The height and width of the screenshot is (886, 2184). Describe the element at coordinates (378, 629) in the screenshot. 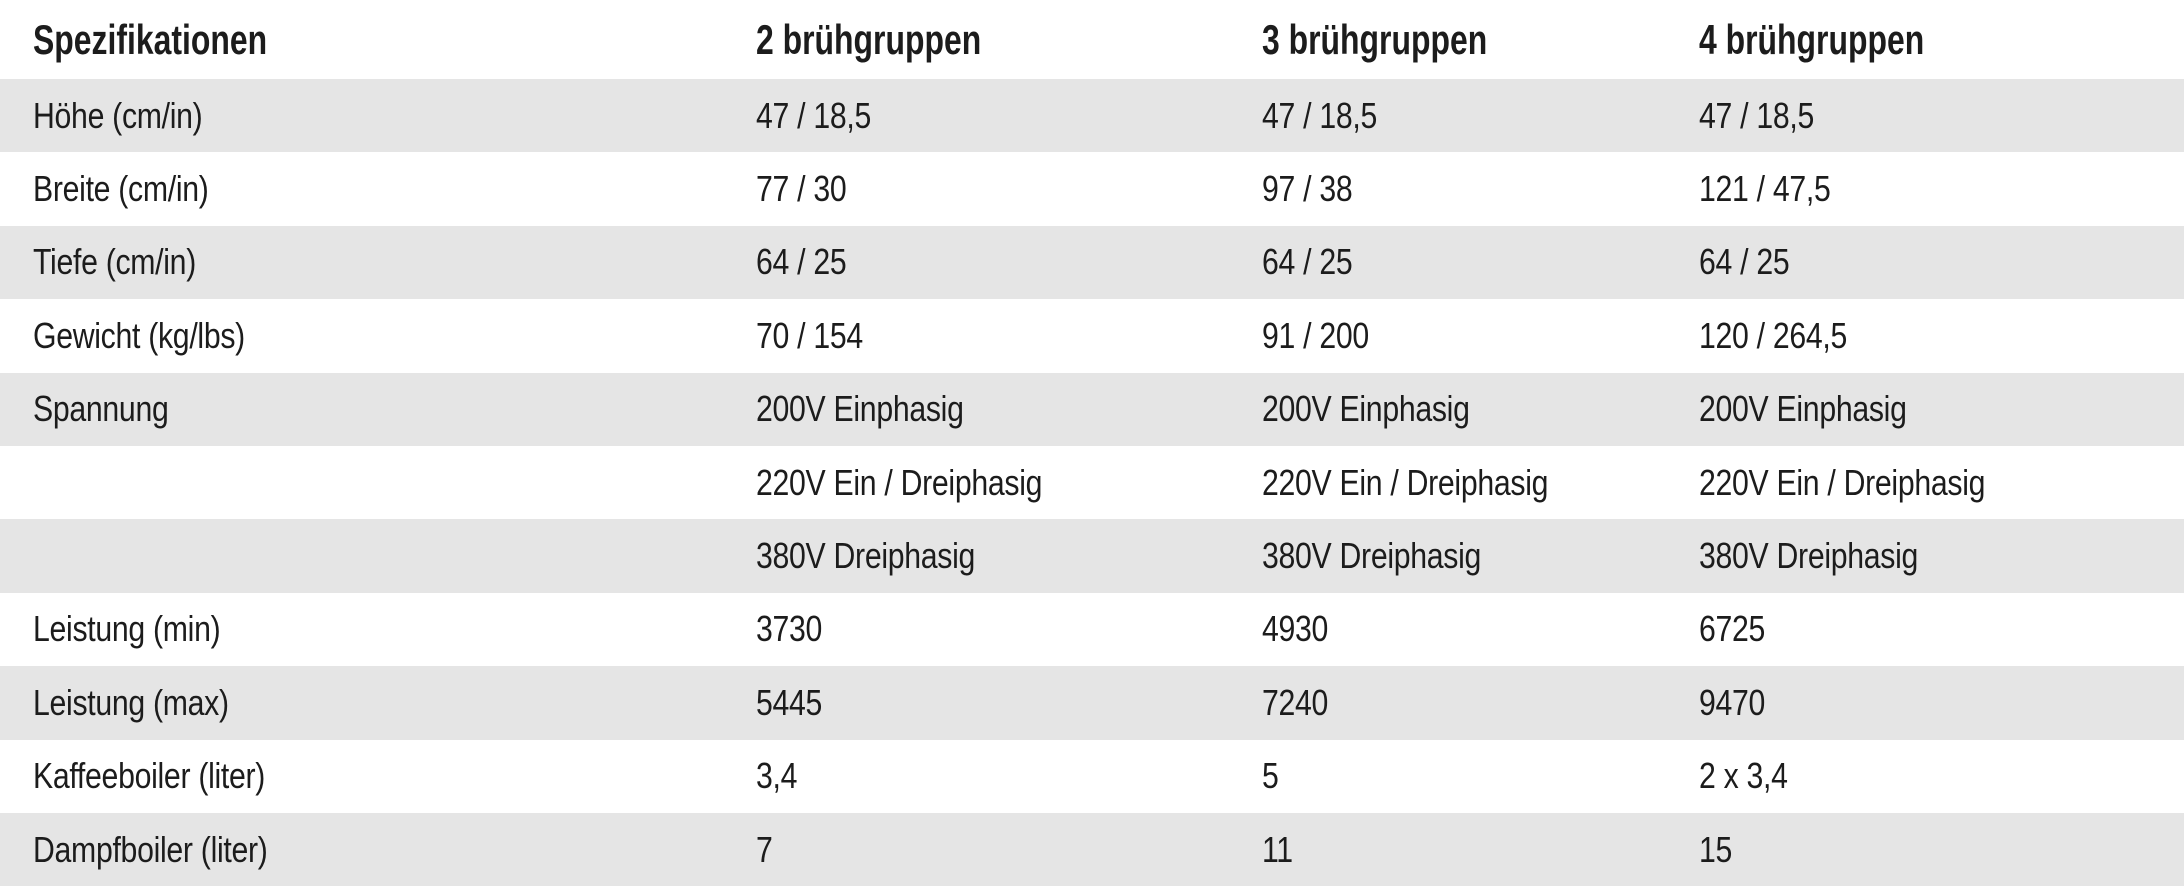

I see `row-label-cell: Leistung (min)` at that location.